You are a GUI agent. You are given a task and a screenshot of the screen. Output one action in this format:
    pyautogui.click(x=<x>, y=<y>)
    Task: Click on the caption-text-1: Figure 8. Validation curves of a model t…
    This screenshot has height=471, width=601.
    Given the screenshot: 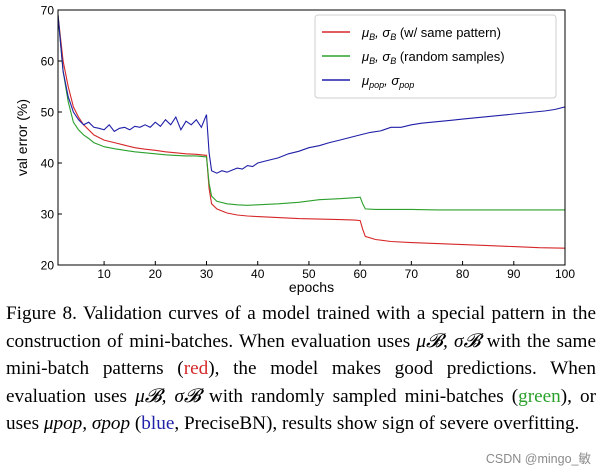 What is the action you would take?
    pyautogui.click(x=301, y=327)
    